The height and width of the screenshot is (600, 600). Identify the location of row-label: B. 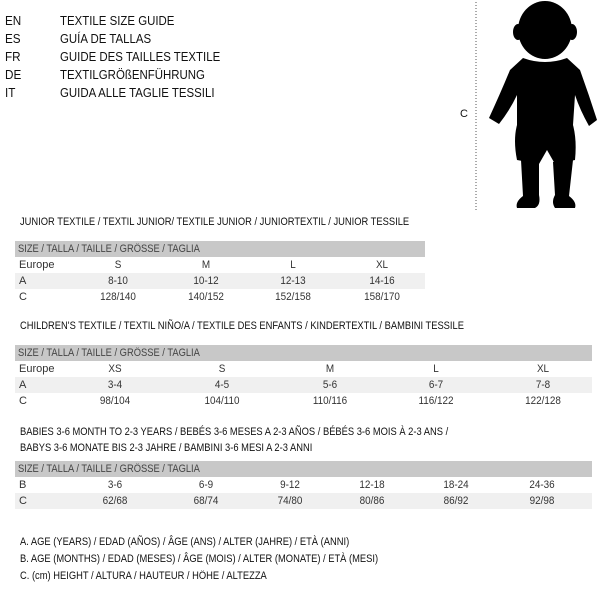
(23, 485).